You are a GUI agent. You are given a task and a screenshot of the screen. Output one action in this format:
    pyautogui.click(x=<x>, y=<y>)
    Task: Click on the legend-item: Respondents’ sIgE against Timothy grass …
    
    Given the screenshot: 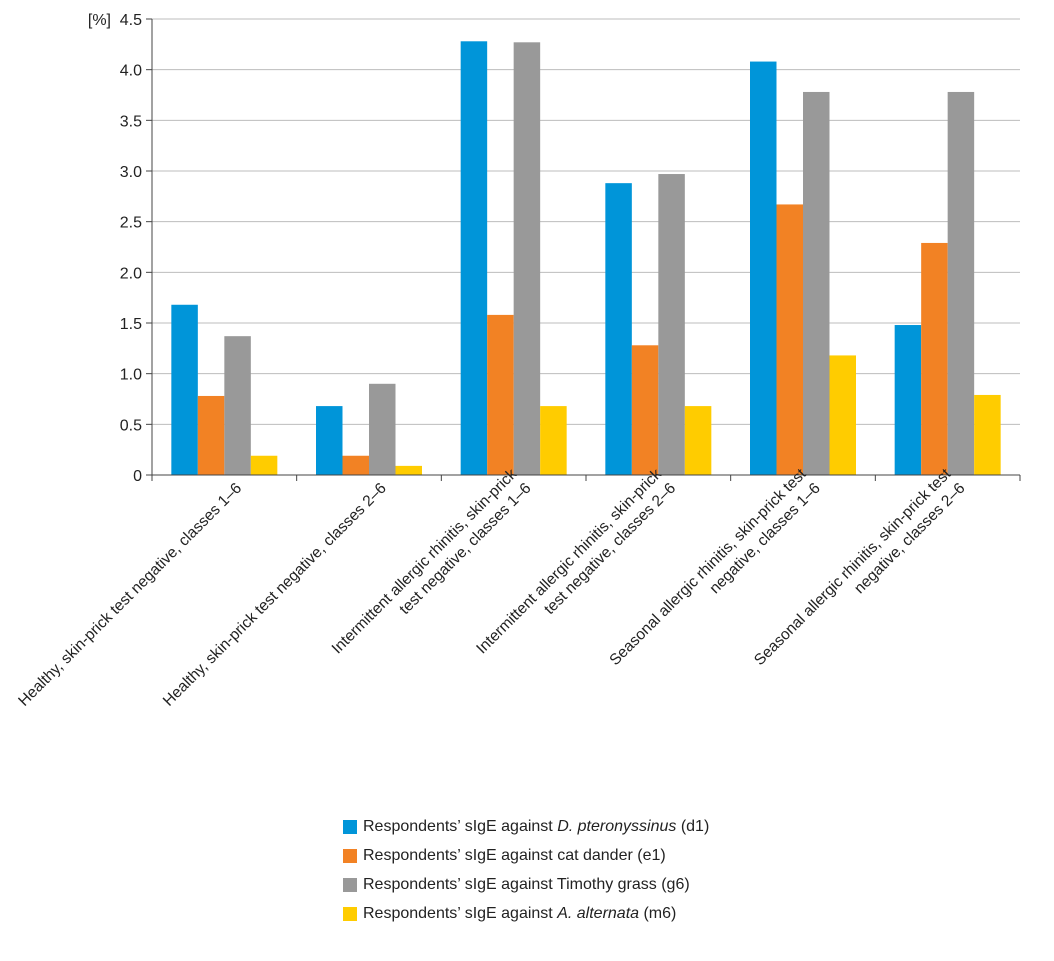 What is the action you would take?
    pyautogui.click(x=526, y=884)
    